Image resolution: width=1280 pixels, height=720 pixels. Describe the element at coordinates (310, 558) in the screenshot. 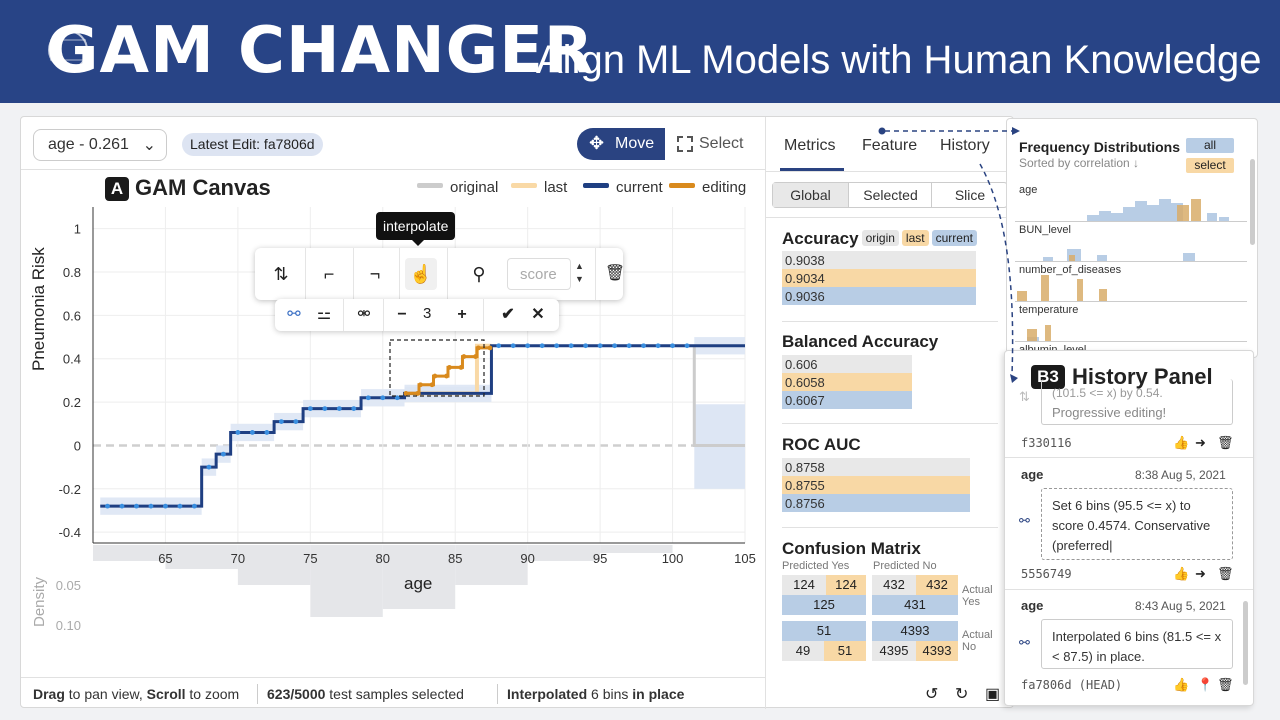

I see `x-tick-label: 75` at that location.